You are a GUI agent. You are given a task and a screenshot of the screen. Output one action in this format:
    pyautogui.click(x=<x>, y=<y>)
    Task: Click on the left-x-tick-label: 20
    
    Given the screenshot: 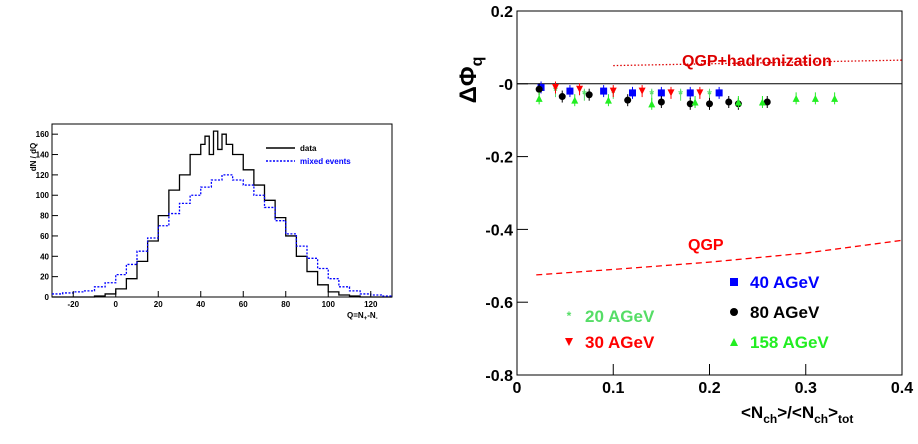 What is the action you would take?
    pyautogui.click(x=158, y=304)
    